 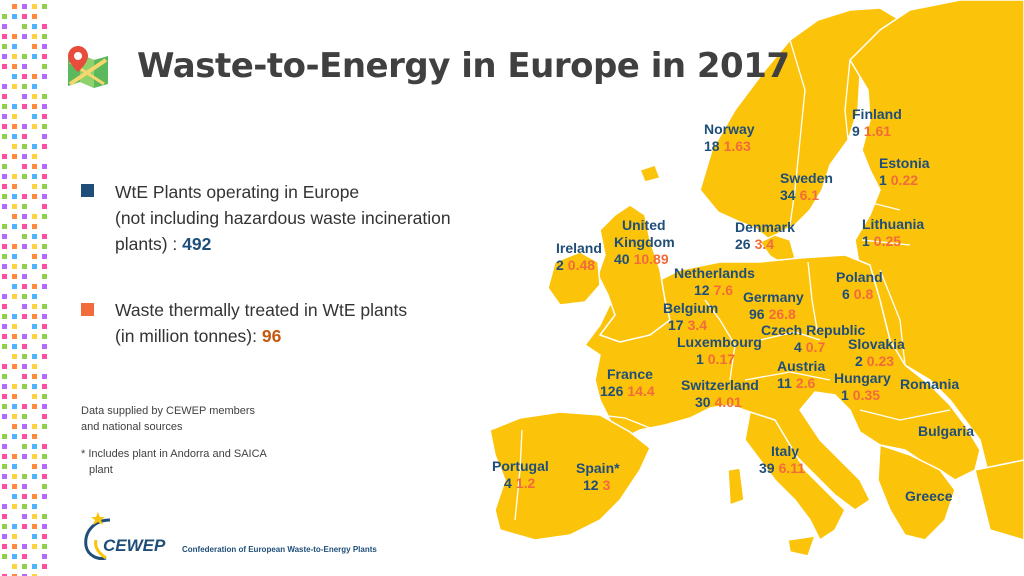 I want to click on cewep-logo-name: CEWEP, so click(x=134, y=545).